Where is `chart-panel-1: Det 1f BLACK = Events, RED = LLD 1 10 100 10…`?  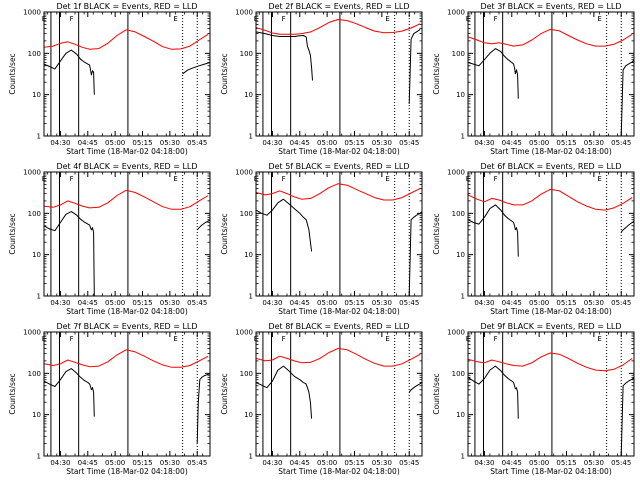 chart-panel-1: Det 1f BLACK = Events, RED = LLD 1 10 100 10… is located at coordinates (109, 79).